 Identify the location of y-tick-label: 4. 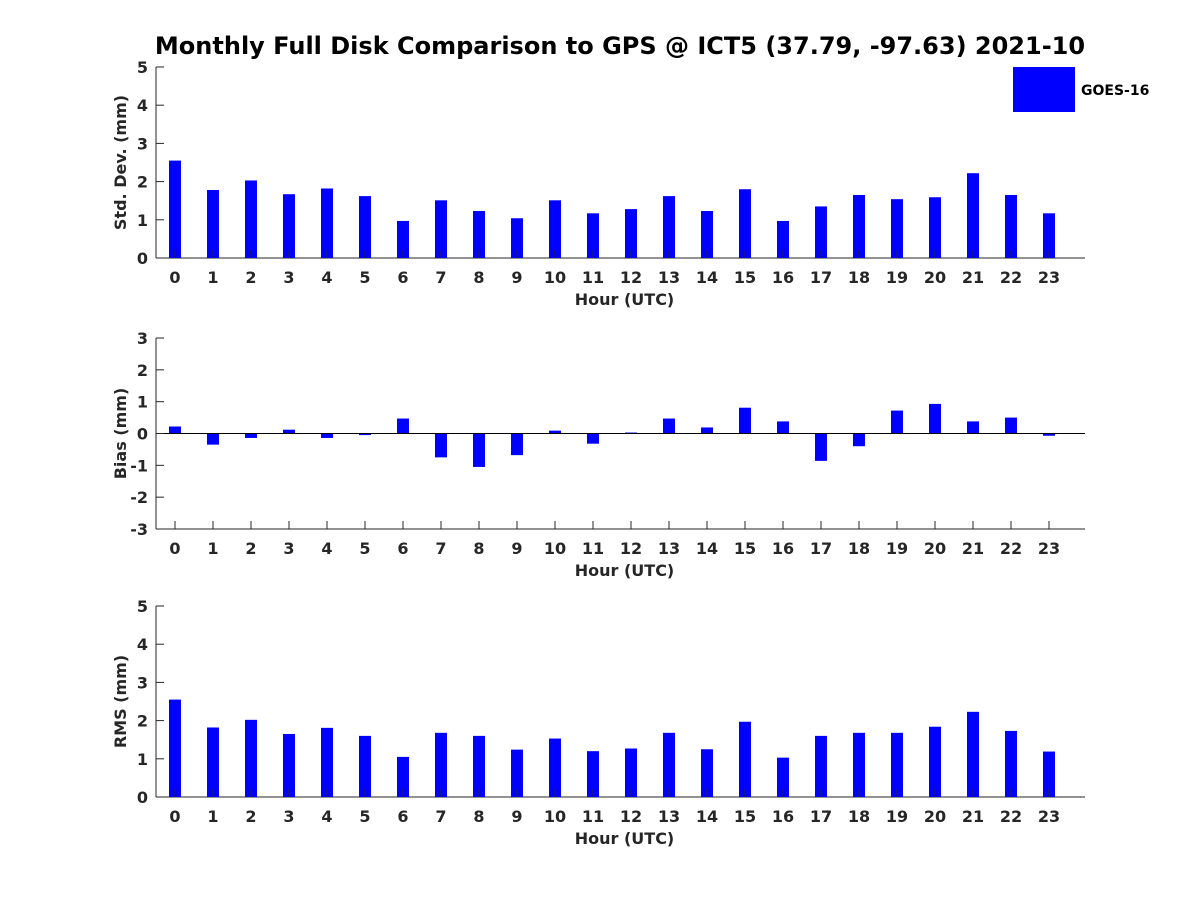
(142, 105).